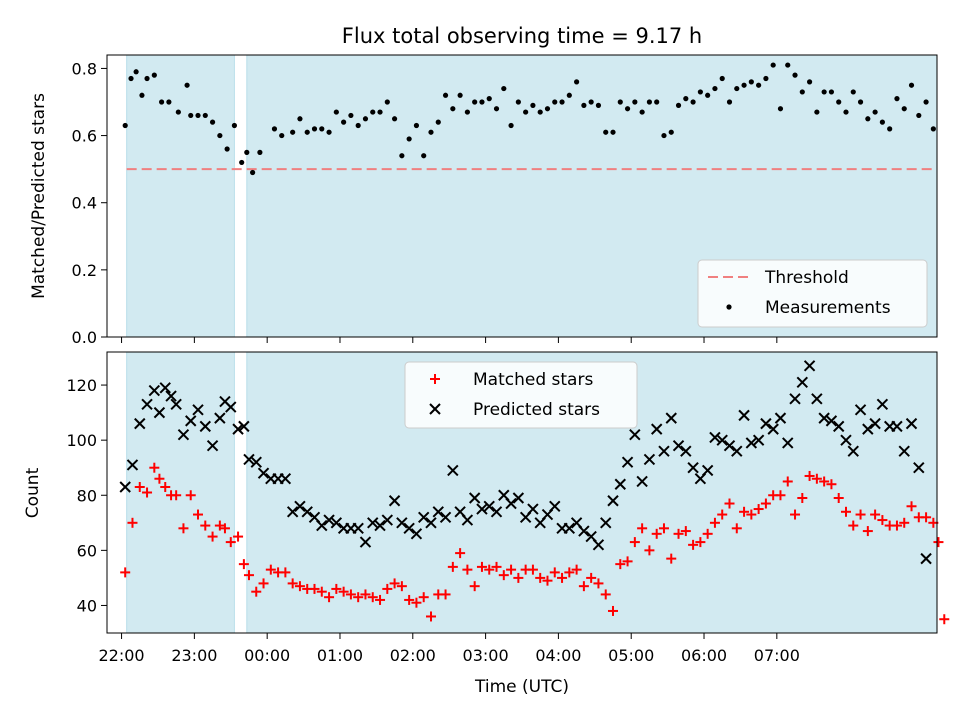  What do you see at coordinates (89, 203) in the screenshot?
I see `top-y-axis: 0.0 0.2 0.4 0.6 0.8` at bounding box center [89, 203].